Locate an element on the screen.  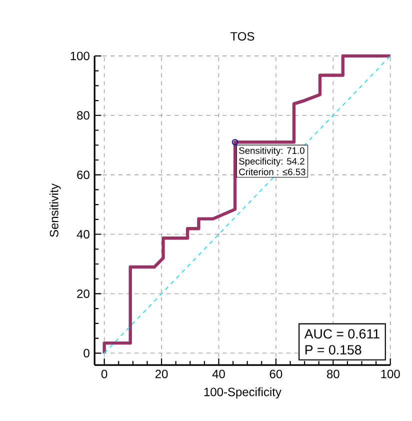
x-tick-label: 80 is located at coordinates (333, 374).